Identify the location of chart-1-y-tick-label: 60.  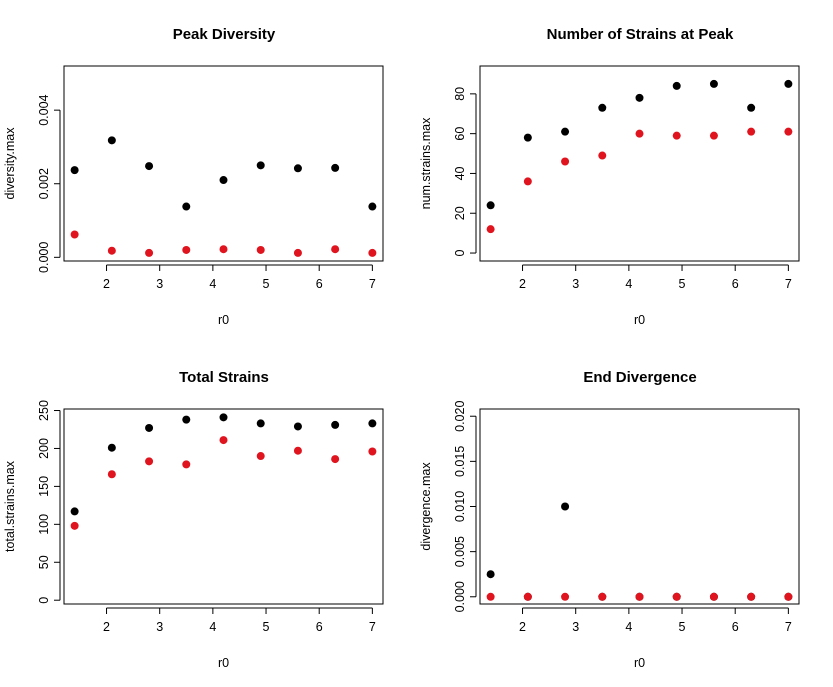
(460, 134).